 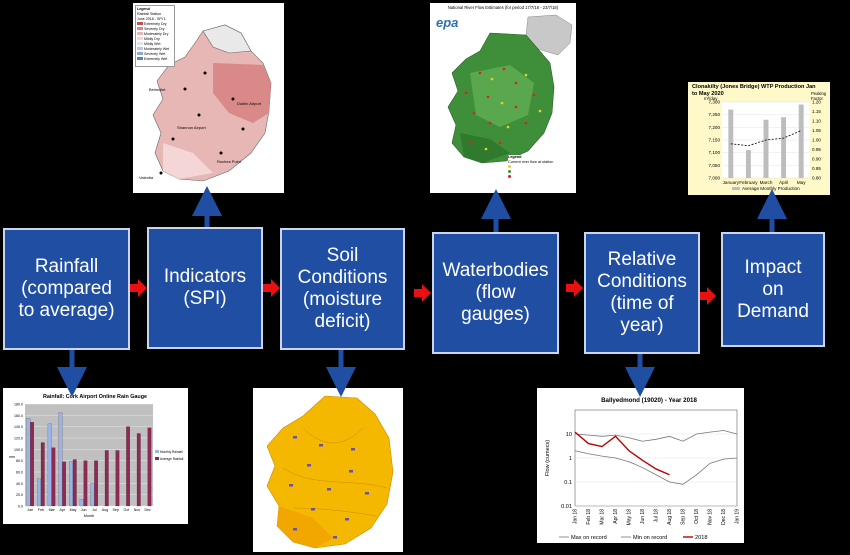 What do you see at coordinates (715, 127) in the screenshot?
I see `y-tick-label: 7,200` at bounding box center [715, 127].